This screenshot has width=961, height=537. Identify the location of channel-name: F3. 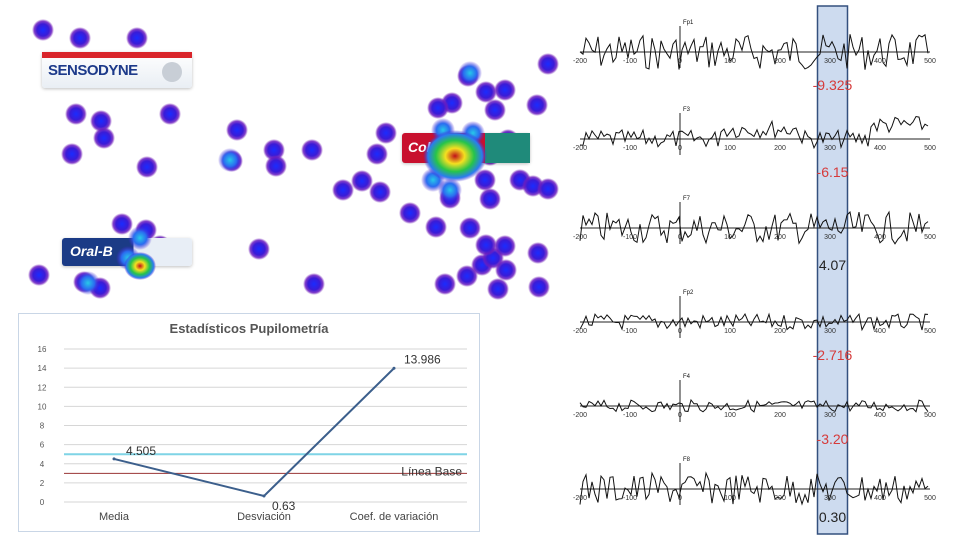
(687, 110).